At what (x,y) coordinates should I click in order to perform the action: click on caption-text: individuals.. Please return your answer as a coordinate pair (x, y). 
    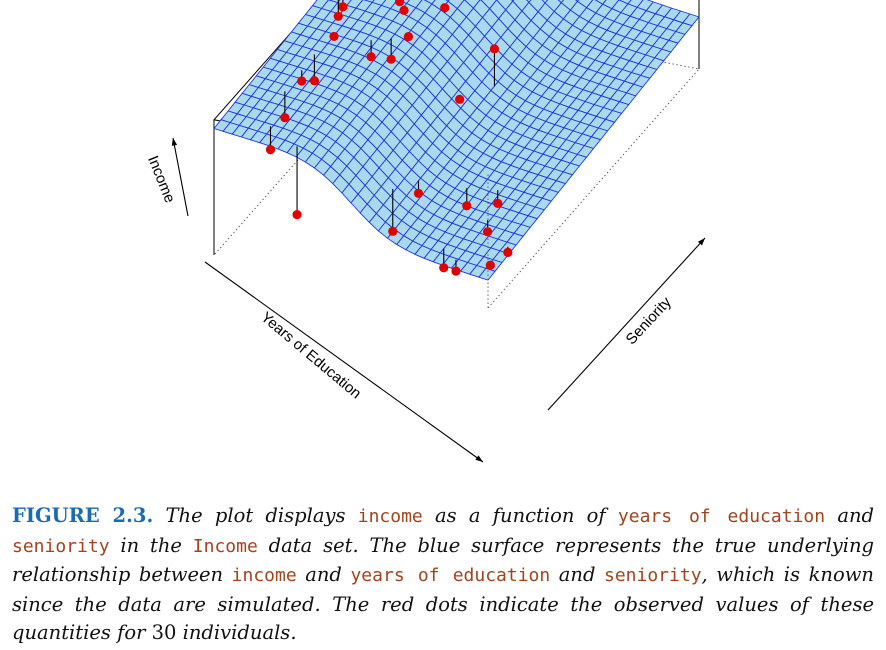
    Looking at the image, I should click on (236, 632).